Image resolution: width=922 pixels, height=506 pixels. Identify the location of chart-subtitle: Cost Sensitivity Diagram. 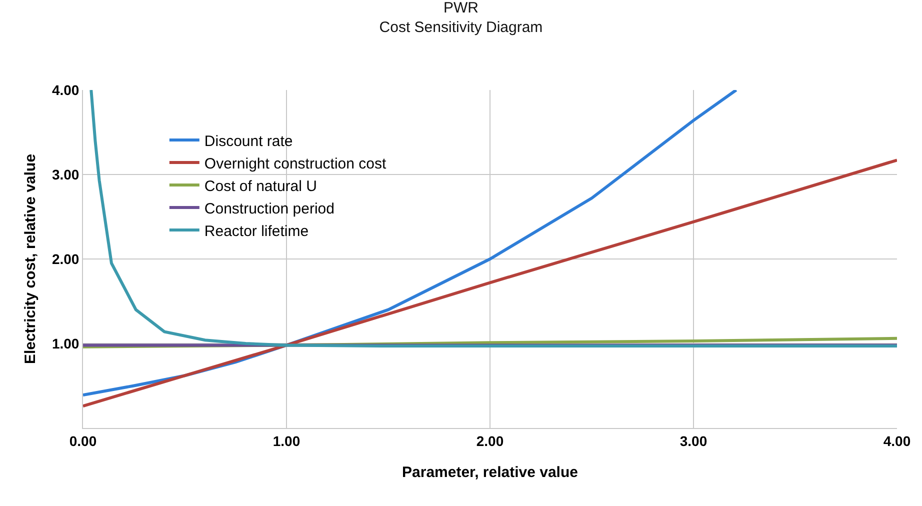
(461, 27).